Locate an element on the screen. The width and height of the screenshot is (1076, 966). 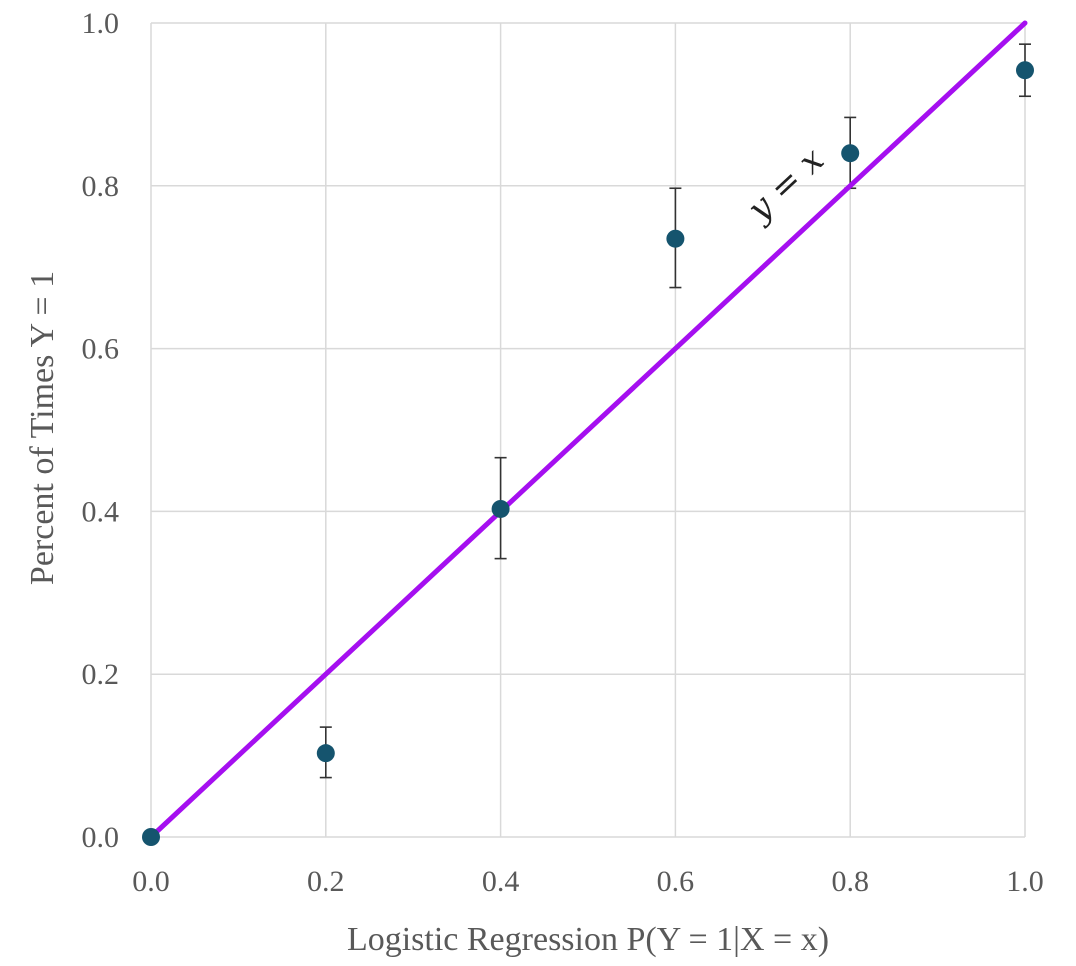
y-tick-label: 0.2 is located at coordinates (101, 674).